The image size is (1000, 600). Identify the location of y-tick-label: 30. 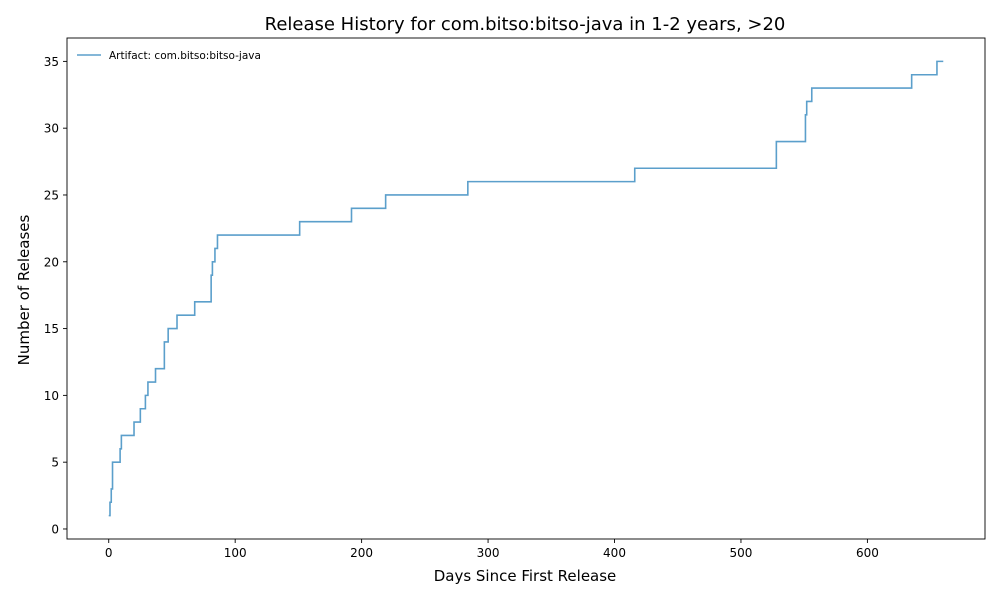
(51, 129).